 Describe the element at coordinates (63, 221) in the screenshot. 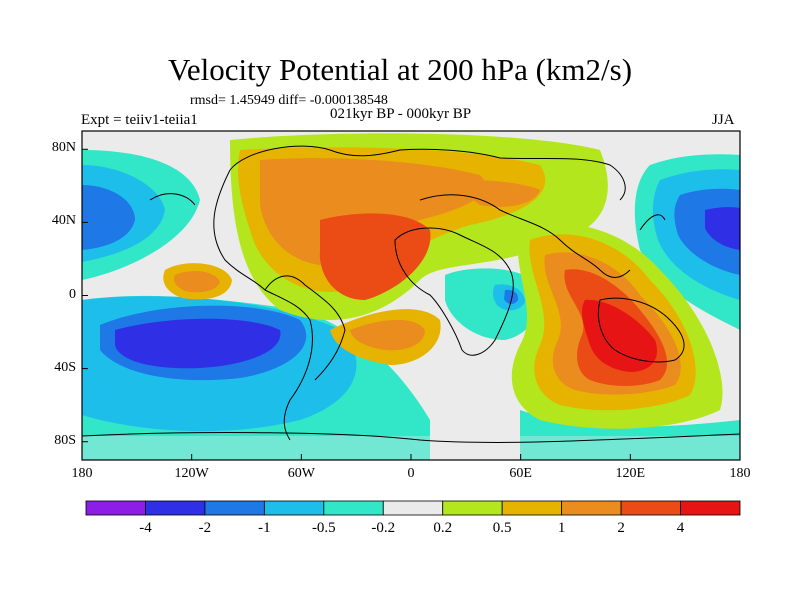

I see `lat-tick-label: 40N` at that location.